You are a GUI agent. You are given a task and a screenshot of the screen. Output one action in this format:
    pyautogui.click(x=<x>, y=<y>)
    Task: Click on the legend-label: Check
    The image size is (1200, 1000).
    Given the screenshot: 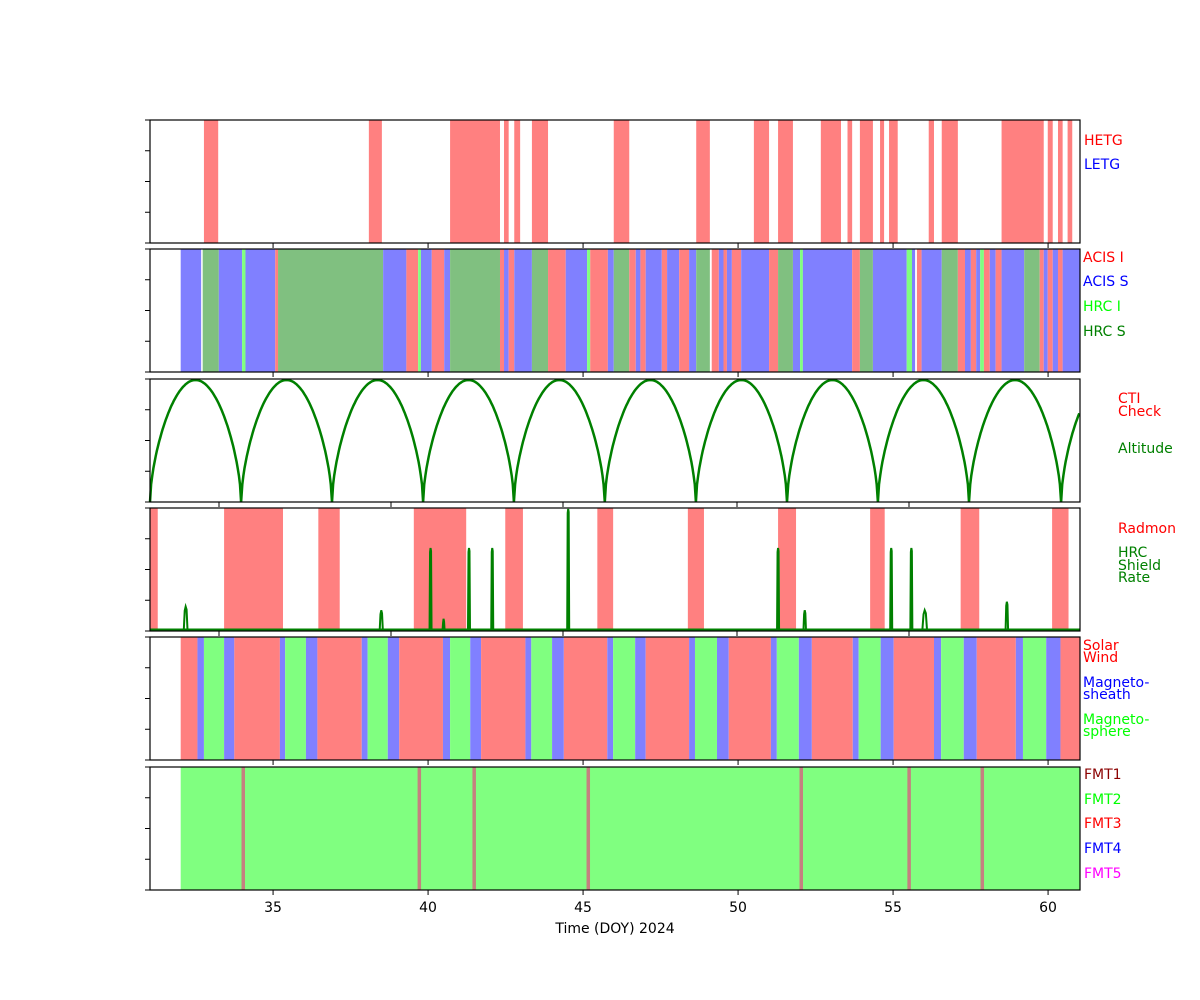 What is the action you would take?
    pyautogui.click(x=1140, y=412)
    